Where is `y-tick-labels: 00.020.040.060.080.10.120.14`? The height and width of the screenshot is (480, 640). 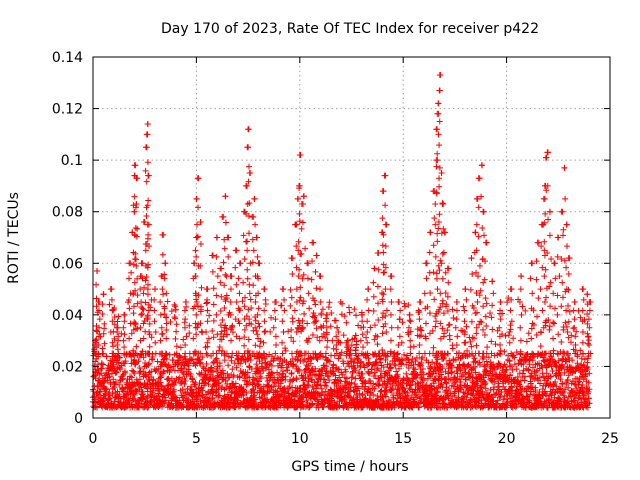
y-tick-labels: 00.020.040.060.080.10.120.14 is located at coordinates (67, 238).